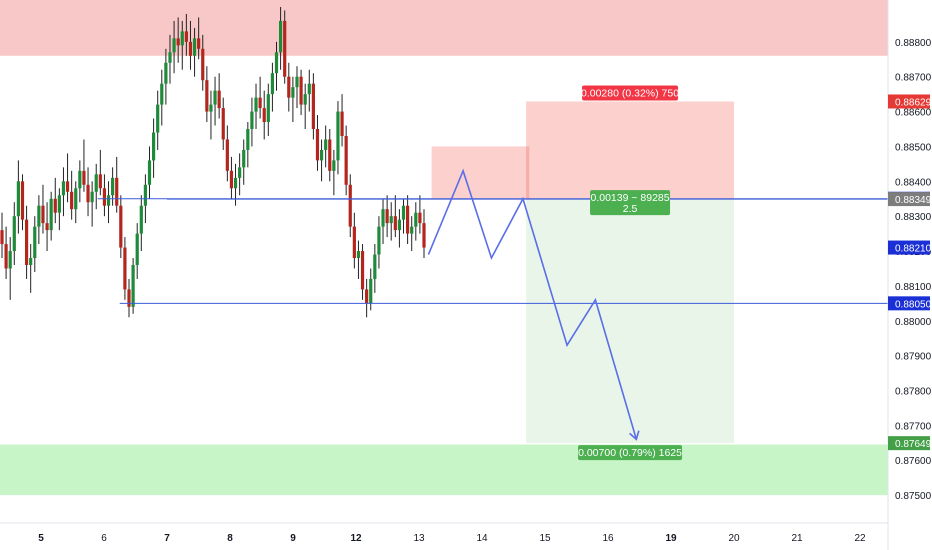 Image resolution: width=932 pixels, height=550 pixels. I want to click on stop-loss-box, so click(630, 150).